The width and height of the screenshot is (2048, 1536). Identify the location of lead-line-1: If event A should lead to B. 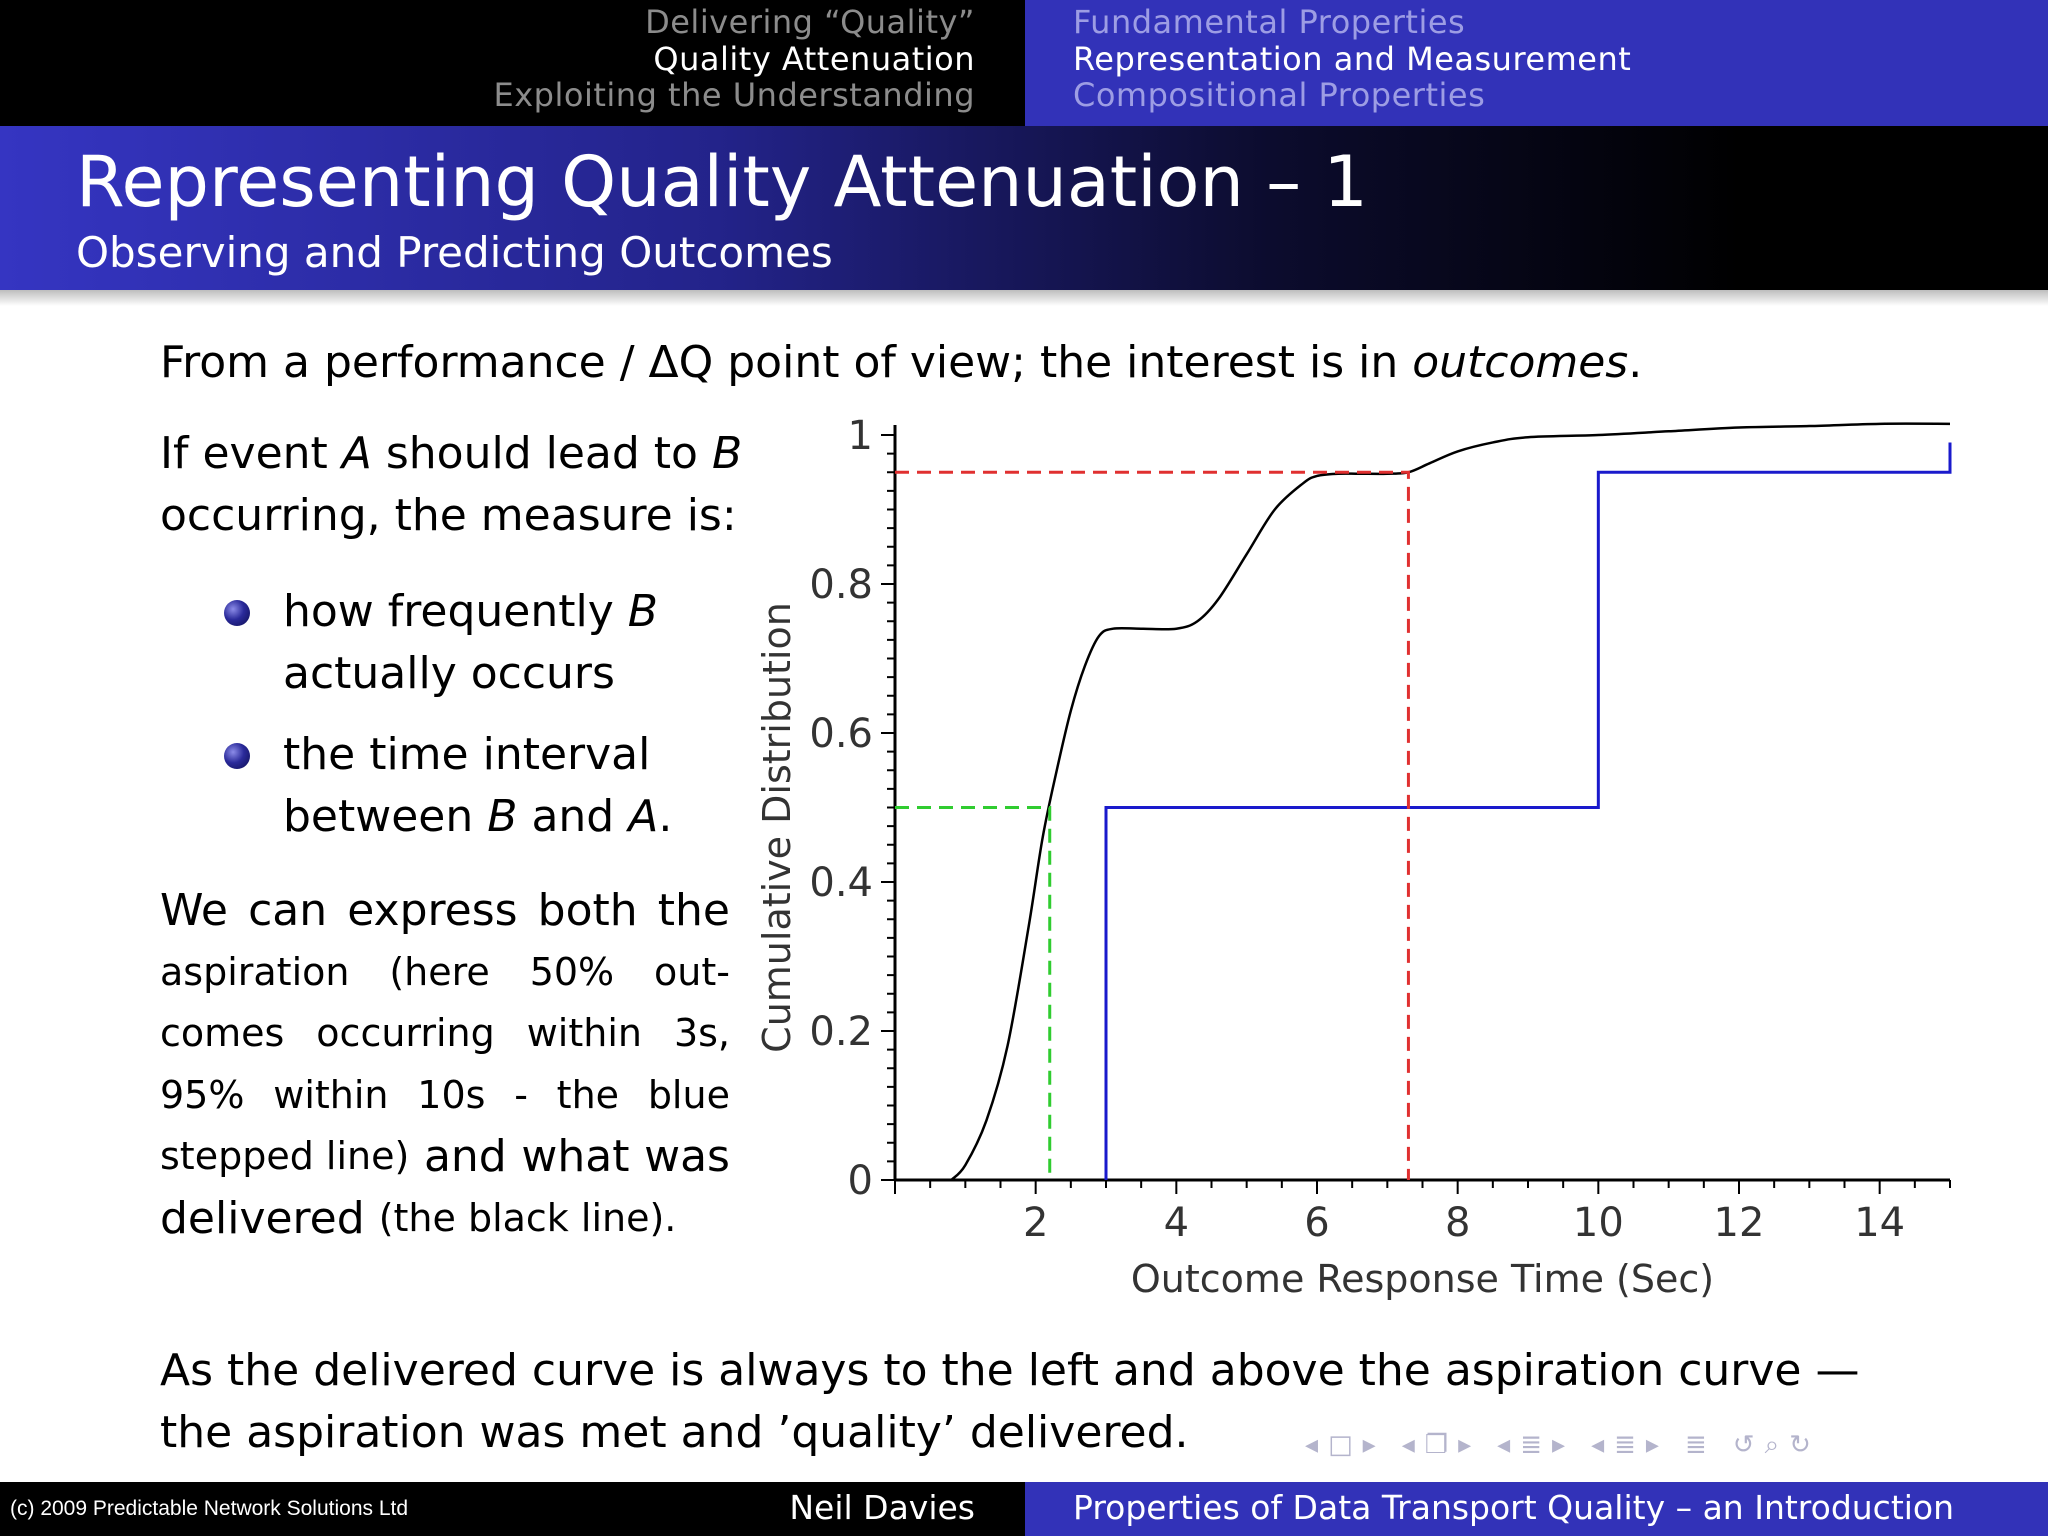
(451, 454).